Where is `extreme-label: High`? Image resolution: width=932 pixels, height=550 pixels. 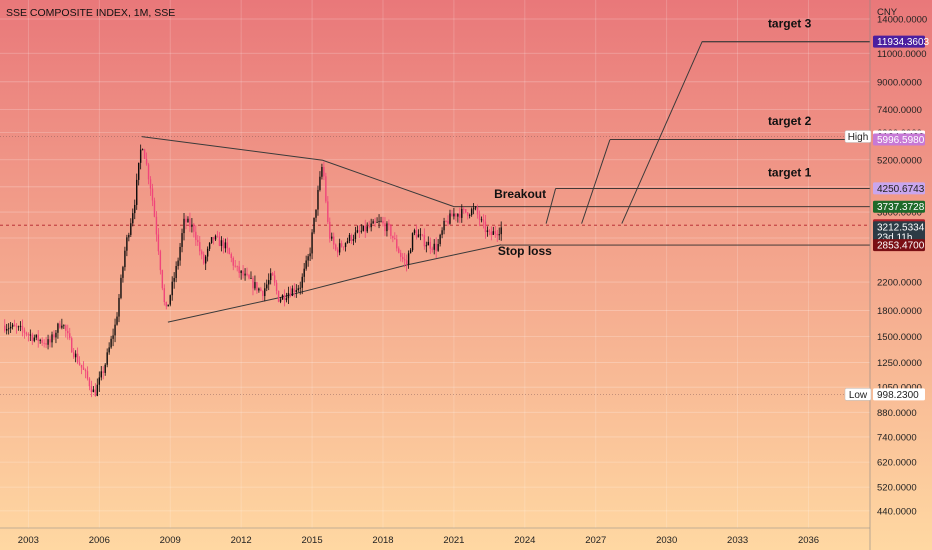
extreme-label: High is located at coordinates (858, 137).